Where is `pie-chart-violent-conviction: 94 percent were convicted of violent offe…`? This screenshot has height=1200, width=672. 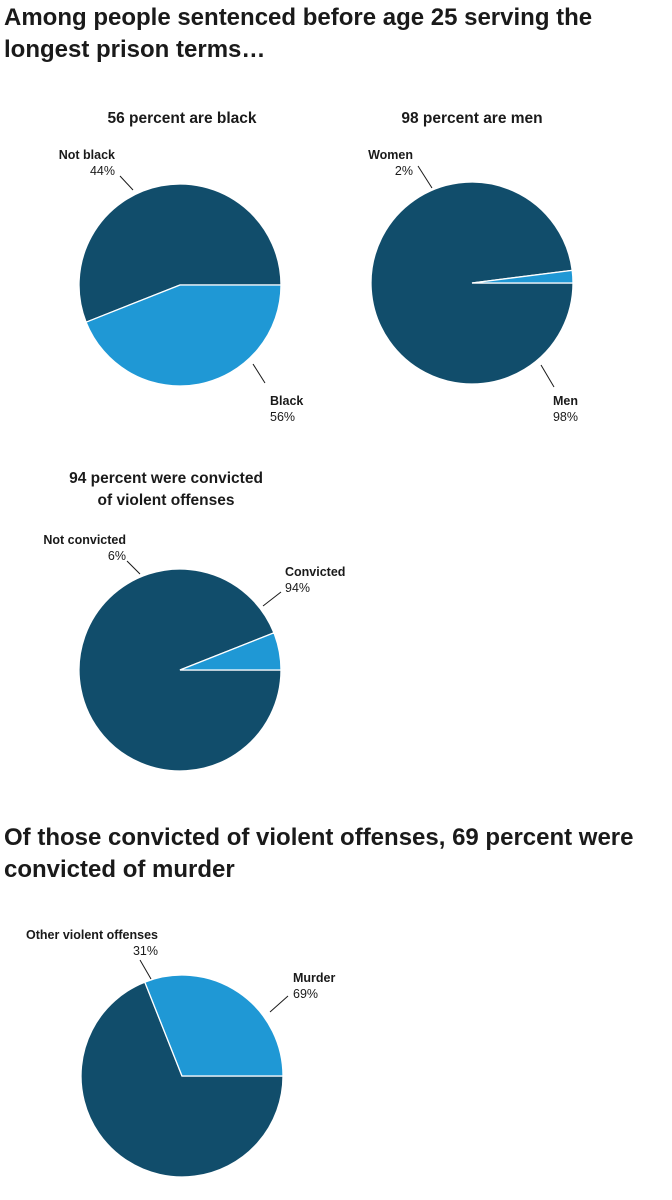 pie-chart-violent-conviction: 94 percent were convicted of violent offe… is located at coordinates (180, 625).